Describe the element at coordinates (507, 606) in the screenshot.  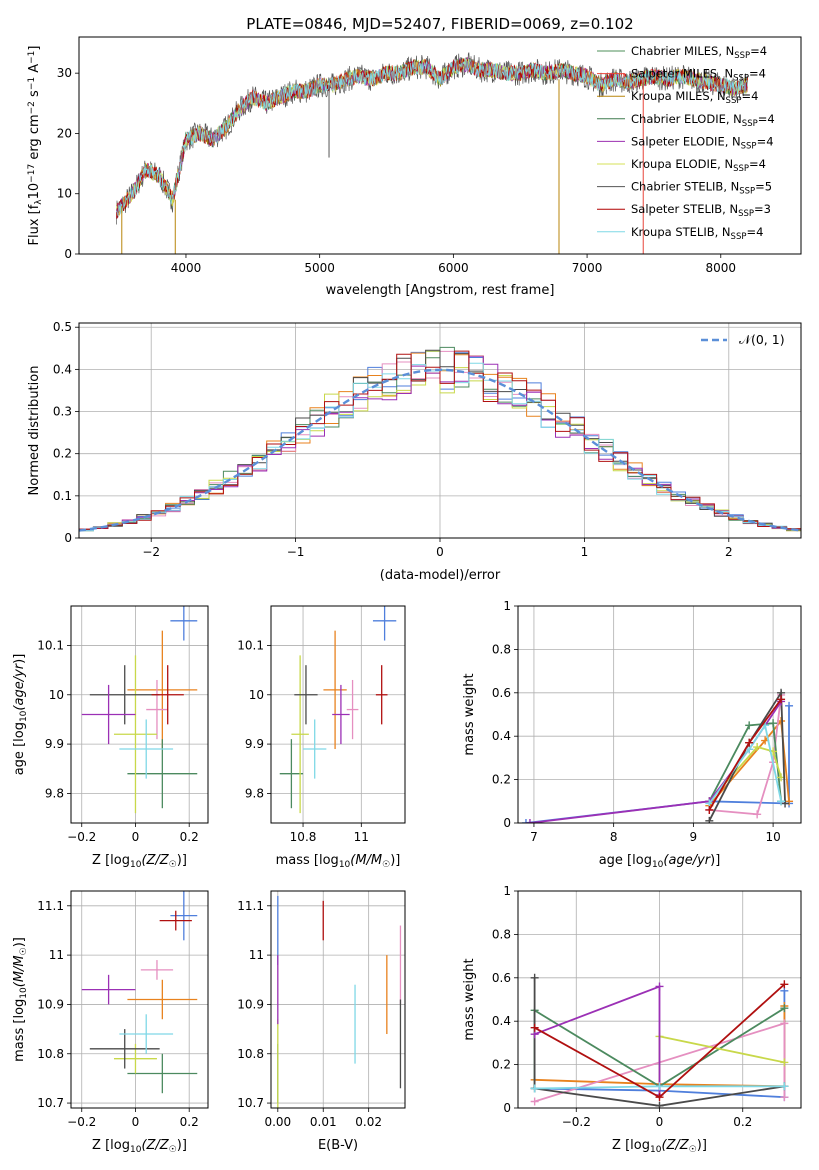
I see `y-tick-label: 1` at that location.